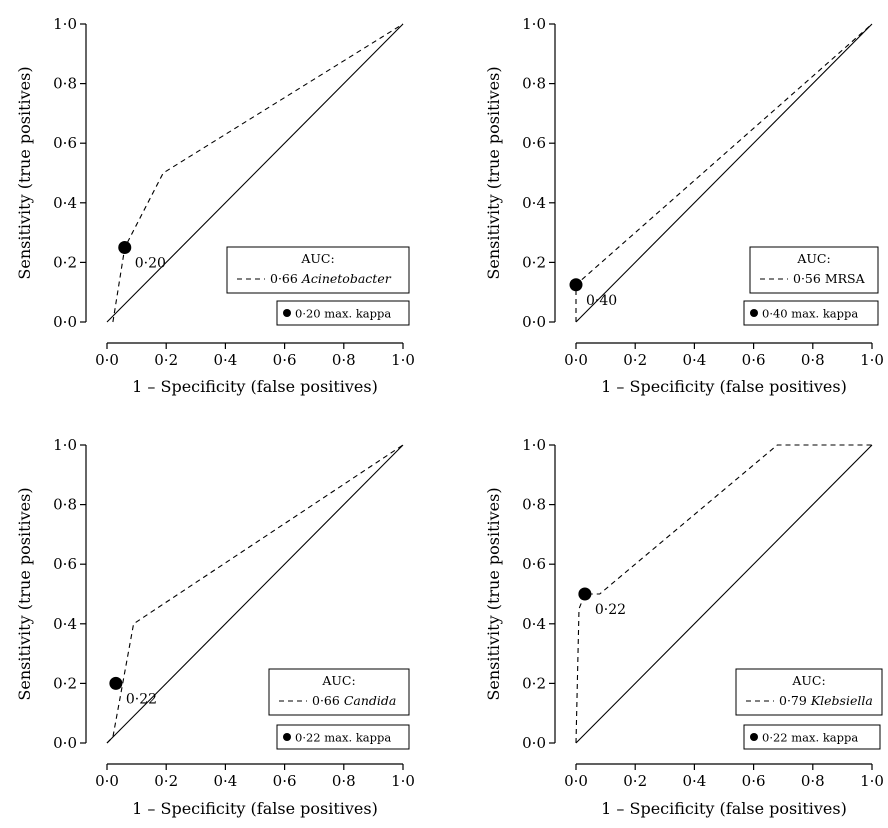 The height and width of the screenshot is (828, 888). I want to click on legend-organism: Acinetobacter, so click(346, 278).